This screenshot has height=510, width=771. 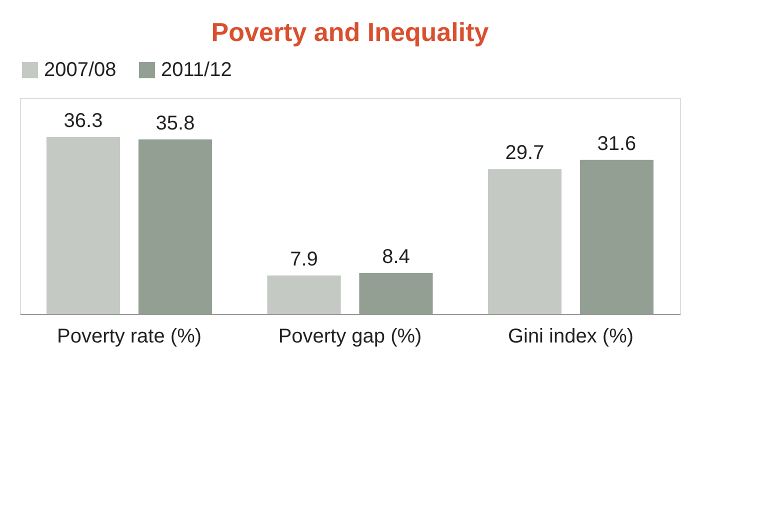 I want to click on chart-title: Poverty and Inequality, so click(x=350, y=32).